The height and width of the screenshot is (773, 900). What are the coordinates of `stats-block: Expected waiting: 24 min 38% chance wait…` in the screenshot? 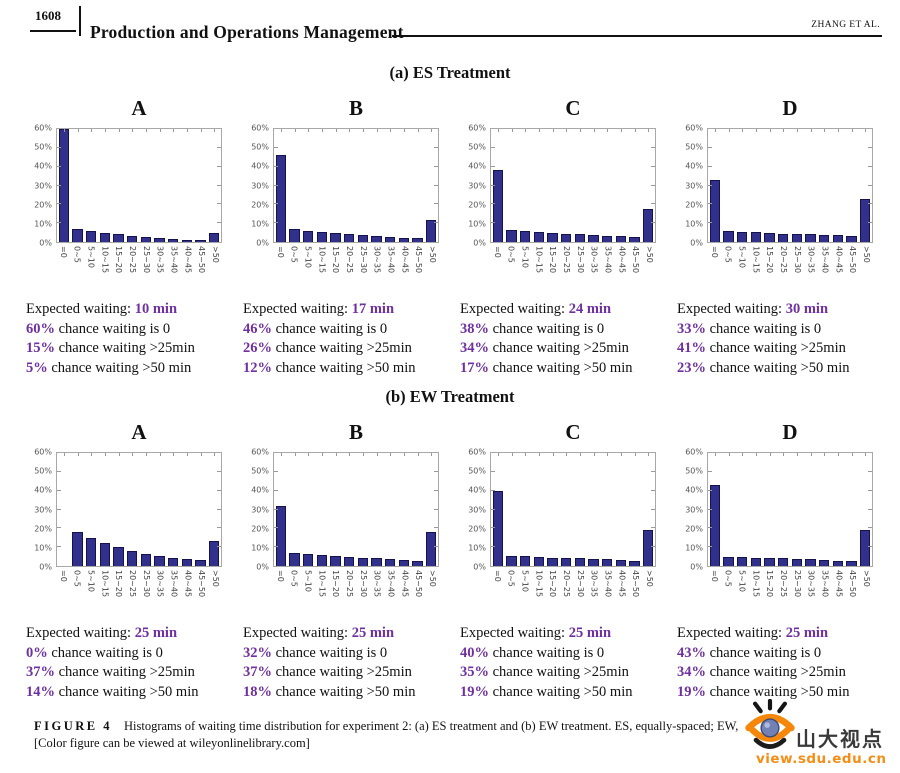 It's located at (563, 339).